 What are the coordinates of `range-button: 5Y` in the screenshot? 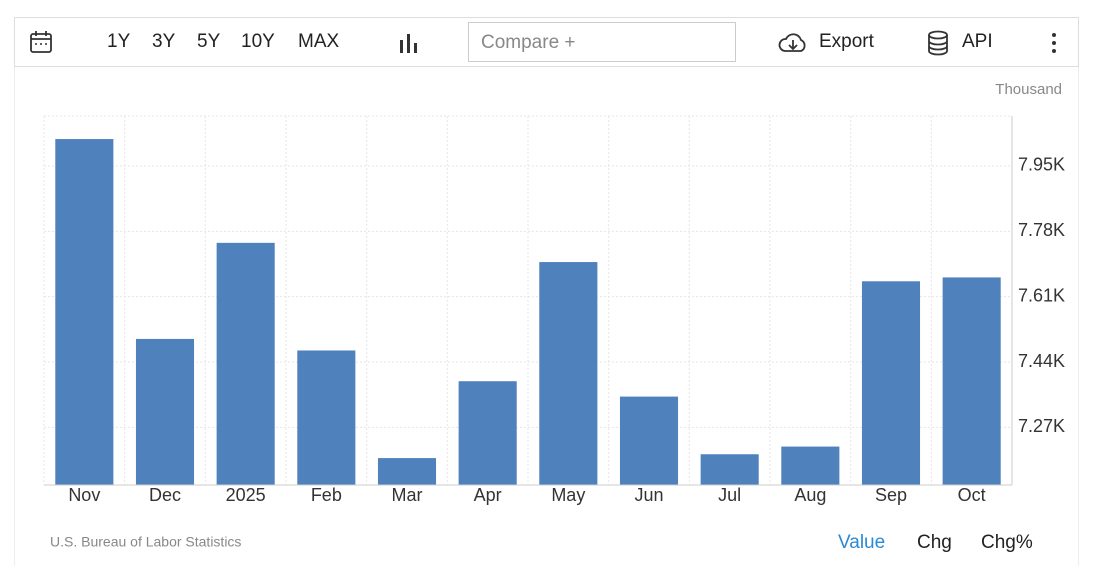 It's located at (209, 41).